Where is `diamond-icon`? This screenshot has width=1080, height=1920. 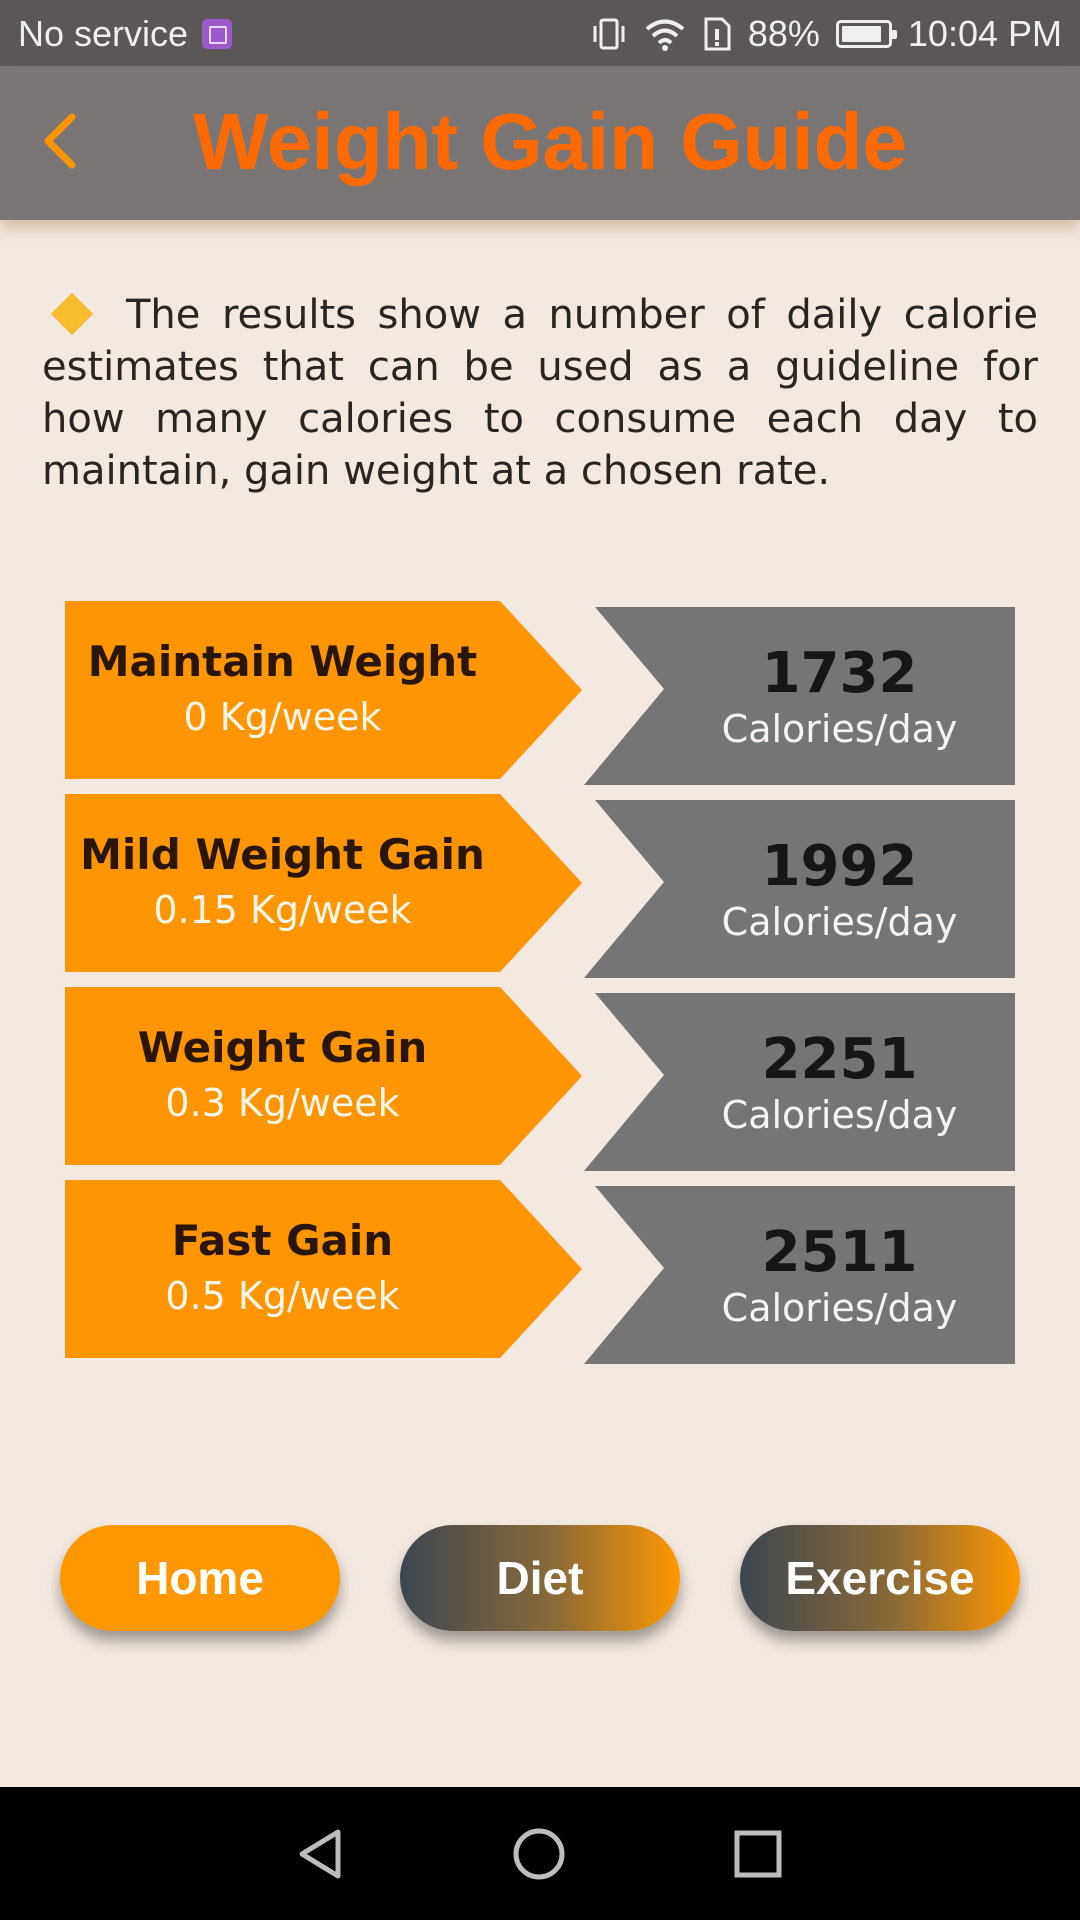 diamond-icon is located at coordinates (72, 314).